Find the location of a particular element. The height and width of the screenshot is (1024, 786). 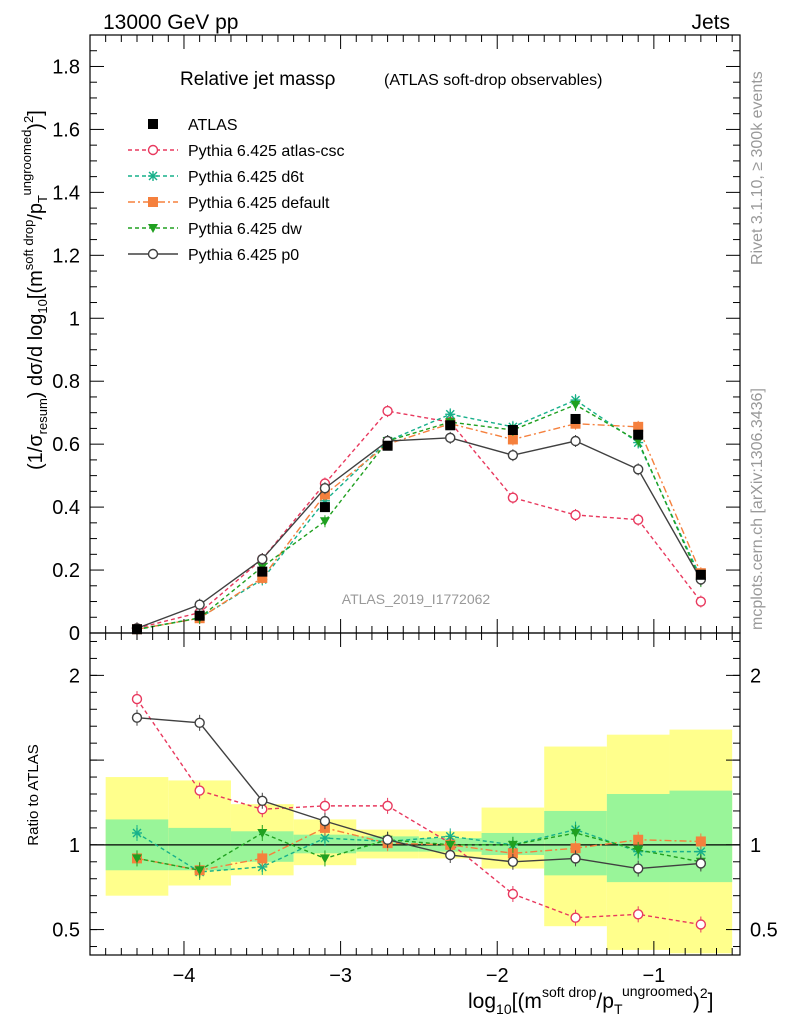

ratio-y-tick-label-right: 2 is located at coordinates (755, 676).